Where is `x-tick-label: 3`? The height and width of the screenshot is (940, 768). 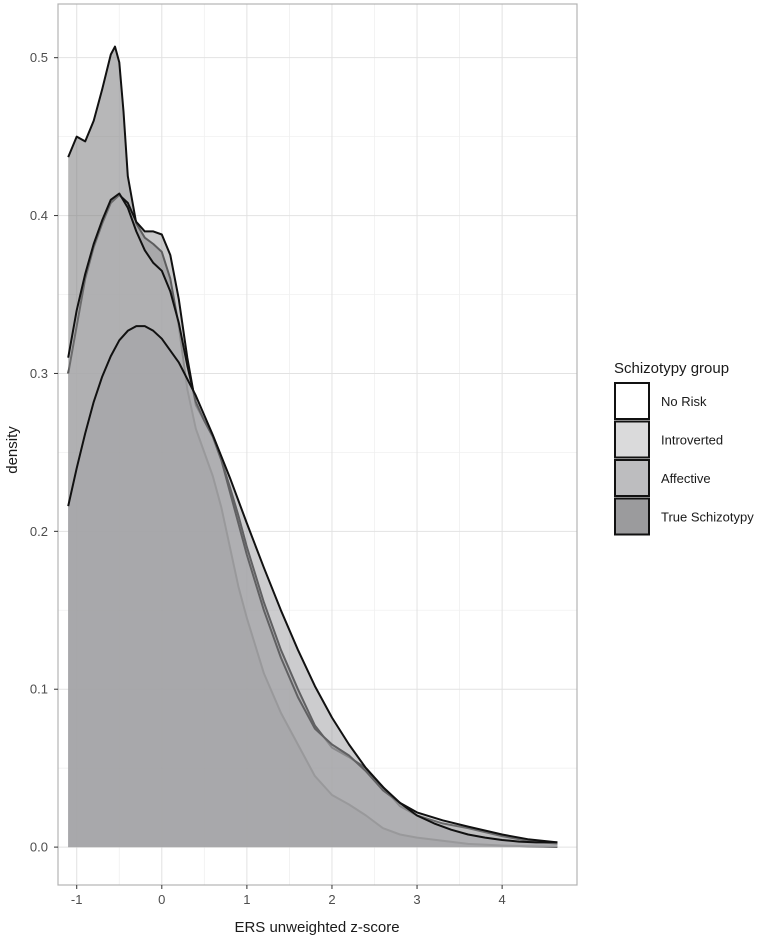
x-tick-label: 3 is located at coordinates (416, 899).